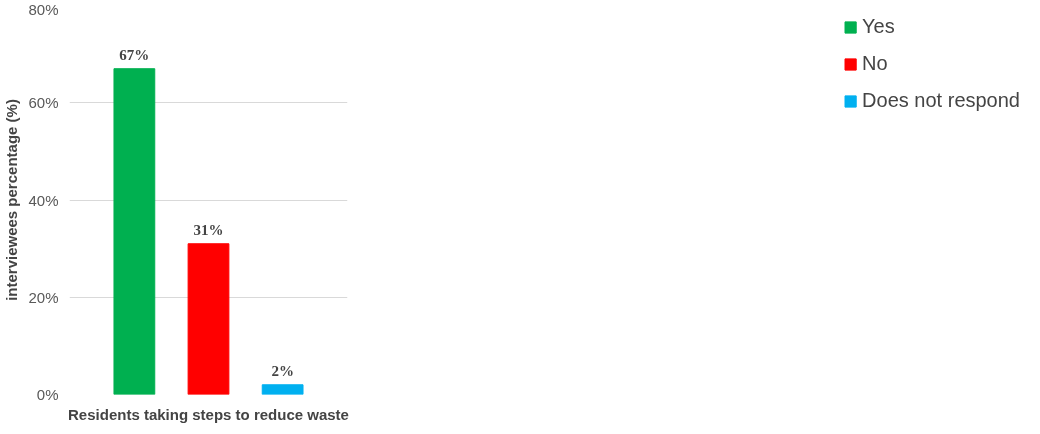 The image size is (1040, 434). Describe the element at coordinates (43, 9) in the screenshot. I see `y-tick-label: 80%` at that location.